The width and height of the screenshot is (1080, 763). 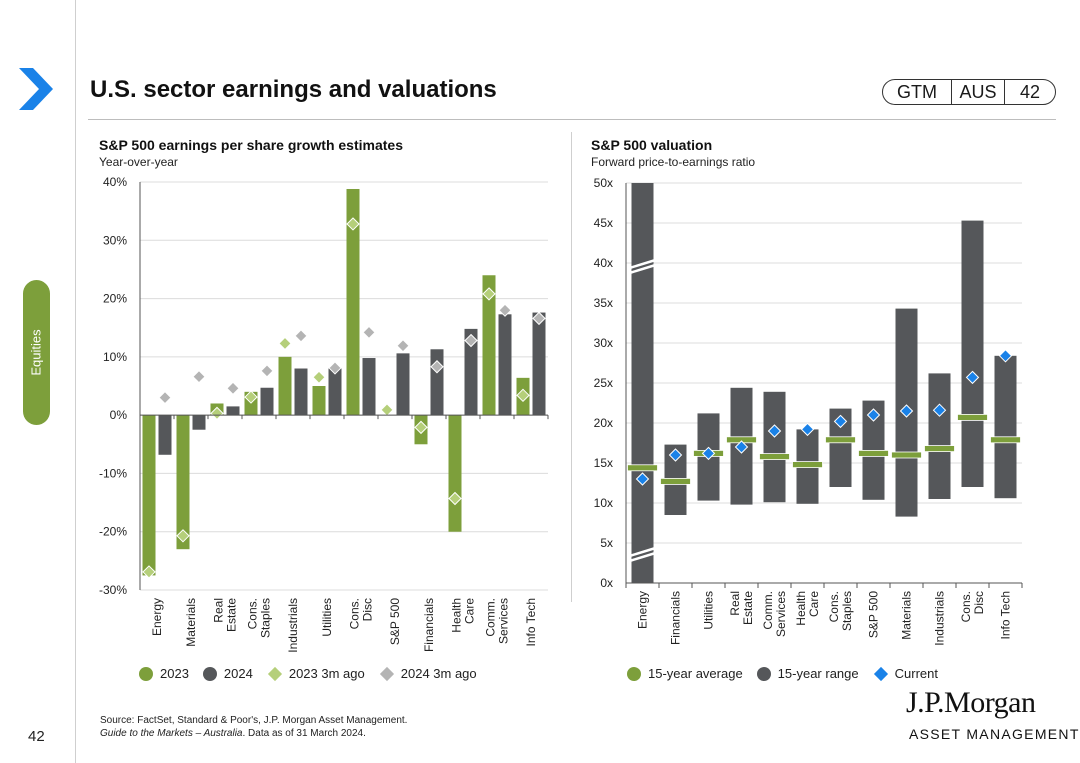 I want to click on y-tick-label: 30%, so click(x=115, y=240).